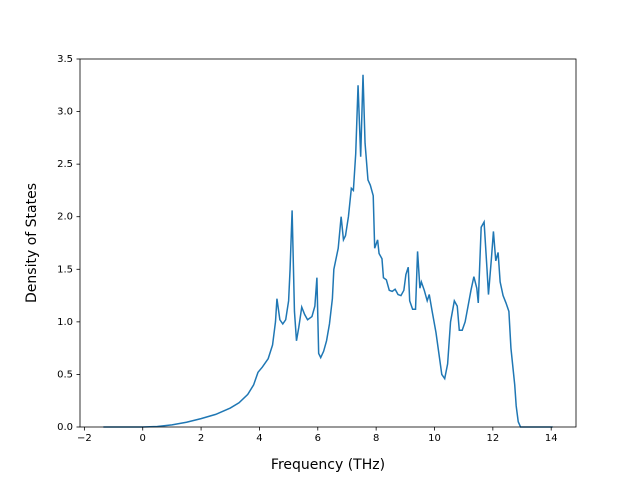 This screenshot has height=480, width=640. Describe the element at coordinates (32, 243) in the screenshot. I see `y-axis-label: Density of States` at that location.